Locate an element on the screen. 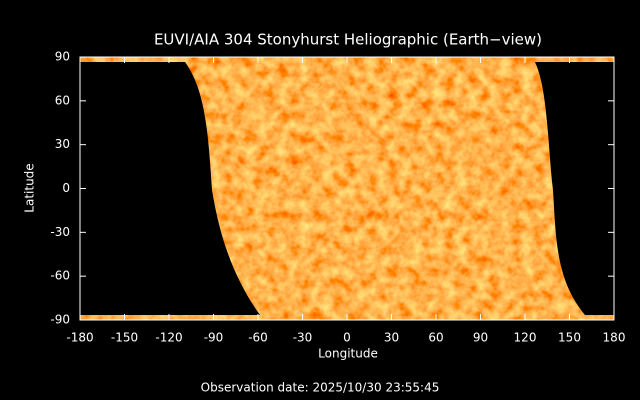  x-tick-label: 120 is located at coordinates (525, 338).